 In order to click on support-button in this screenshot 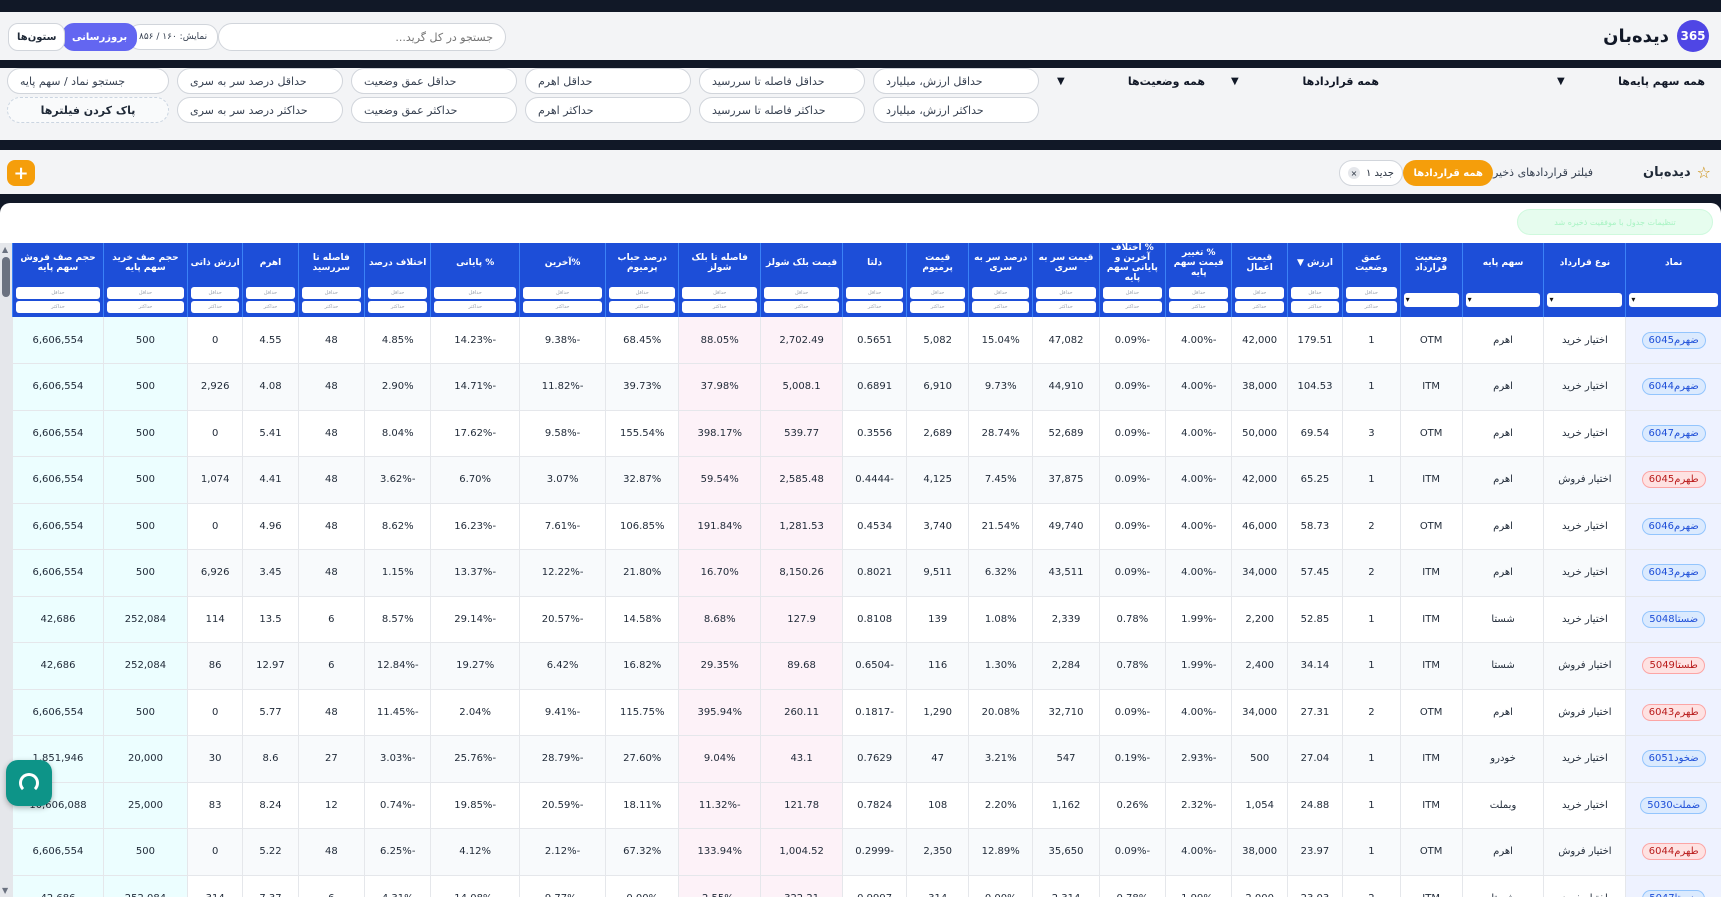, I will do `click(29, 783)`.